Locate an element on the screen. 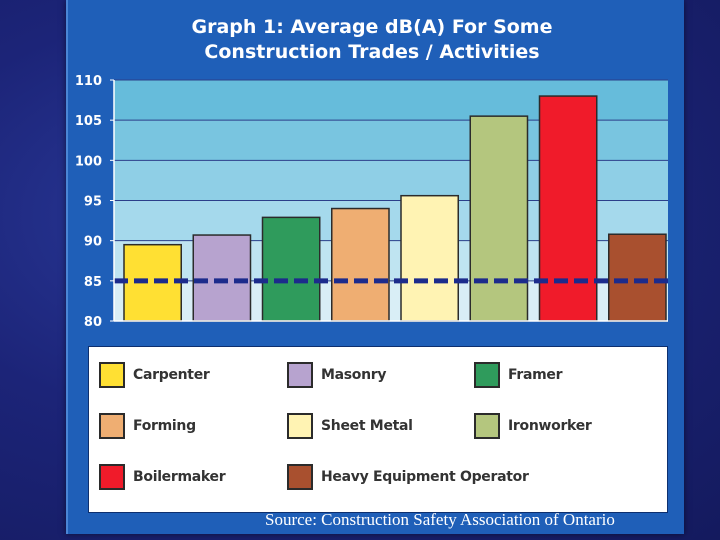 The image size is (720, 540). bar-ironworker is located at coordinates (499, 218).